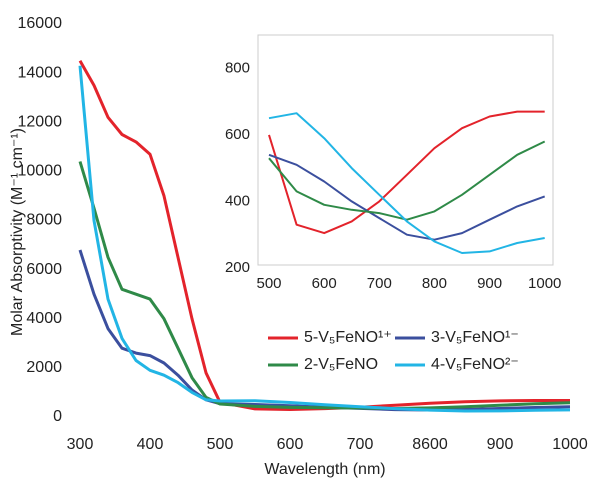 This screenshot has width=600, height=486. What do you see at coordinates (434, 283) in the screenshot?
I see `x-tick-label: 800` at bounding box center [434, 283].